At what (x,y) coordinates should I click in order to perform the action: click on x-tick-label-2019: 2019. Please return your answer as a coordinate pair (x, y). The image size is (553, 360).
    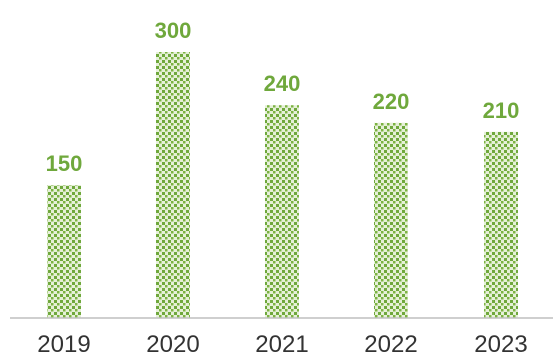
    Looking at the image, I should click on (63, 344).